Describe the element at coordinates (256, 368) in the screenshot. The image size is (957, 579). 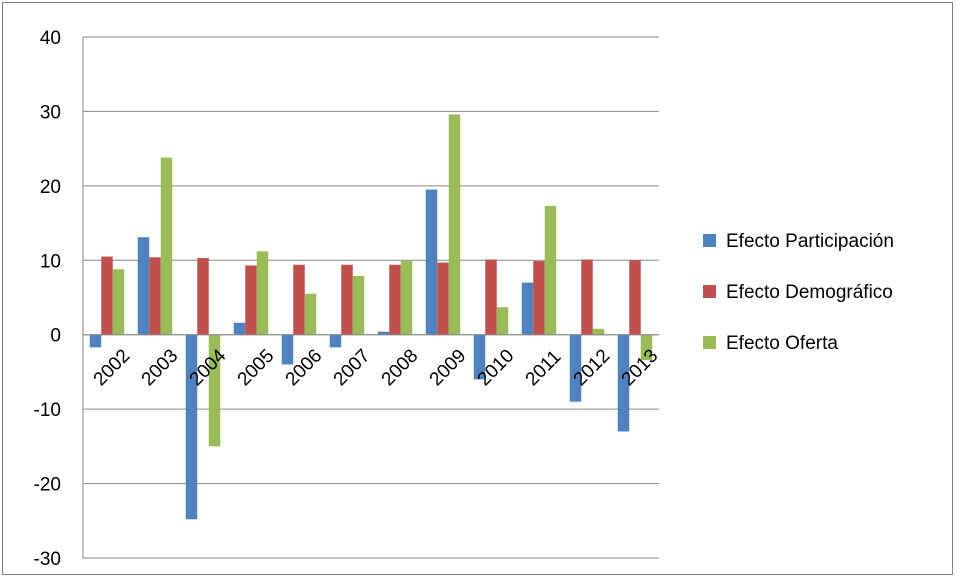
I see `x-tick-label: 2005` at that location.